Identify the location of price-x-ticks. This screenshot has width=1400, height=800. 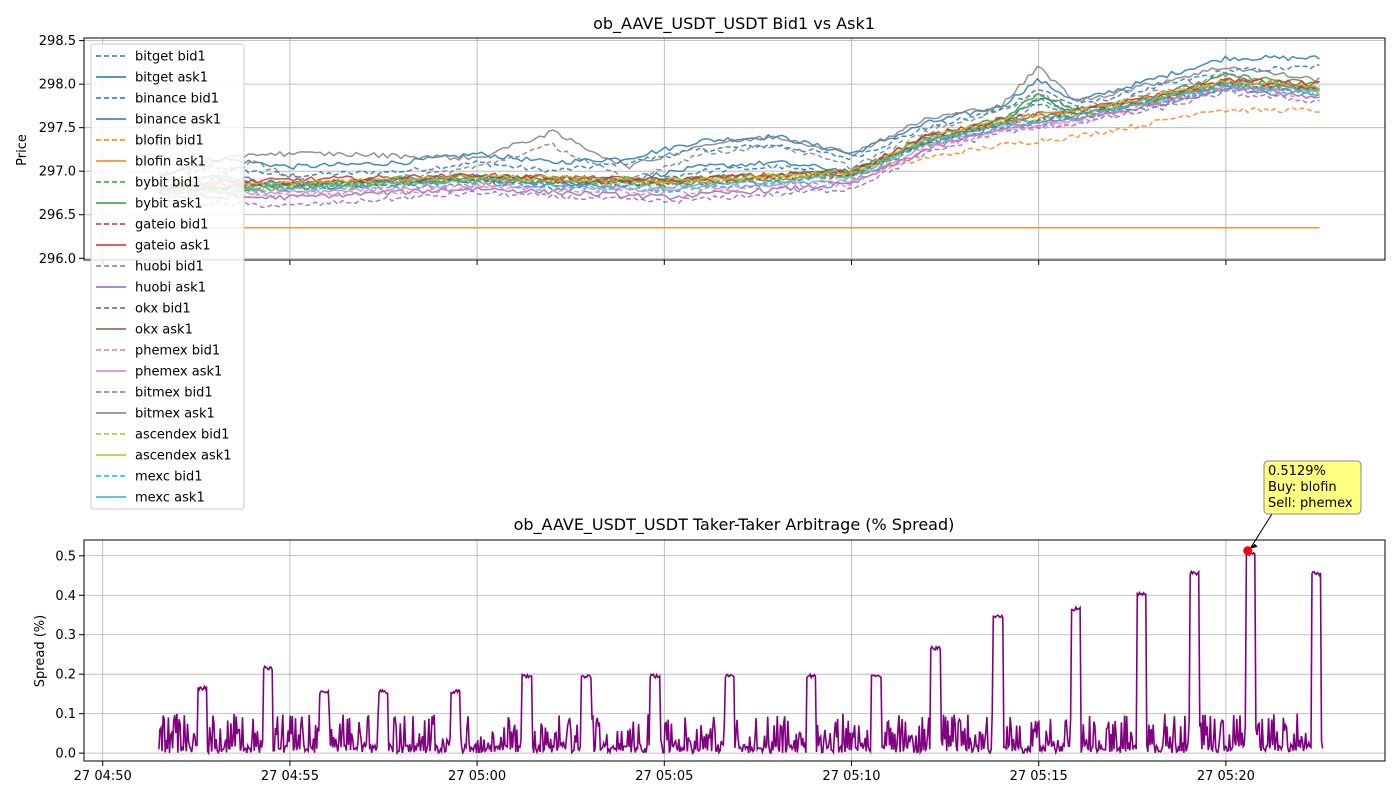
(664, 262).